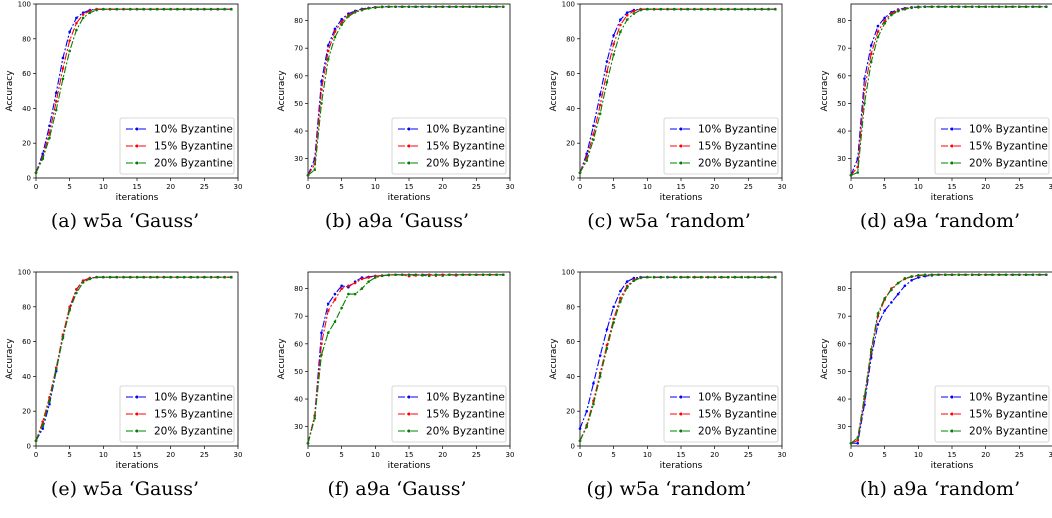  I want to click on y-tick-label: 100, so click(568, 5).